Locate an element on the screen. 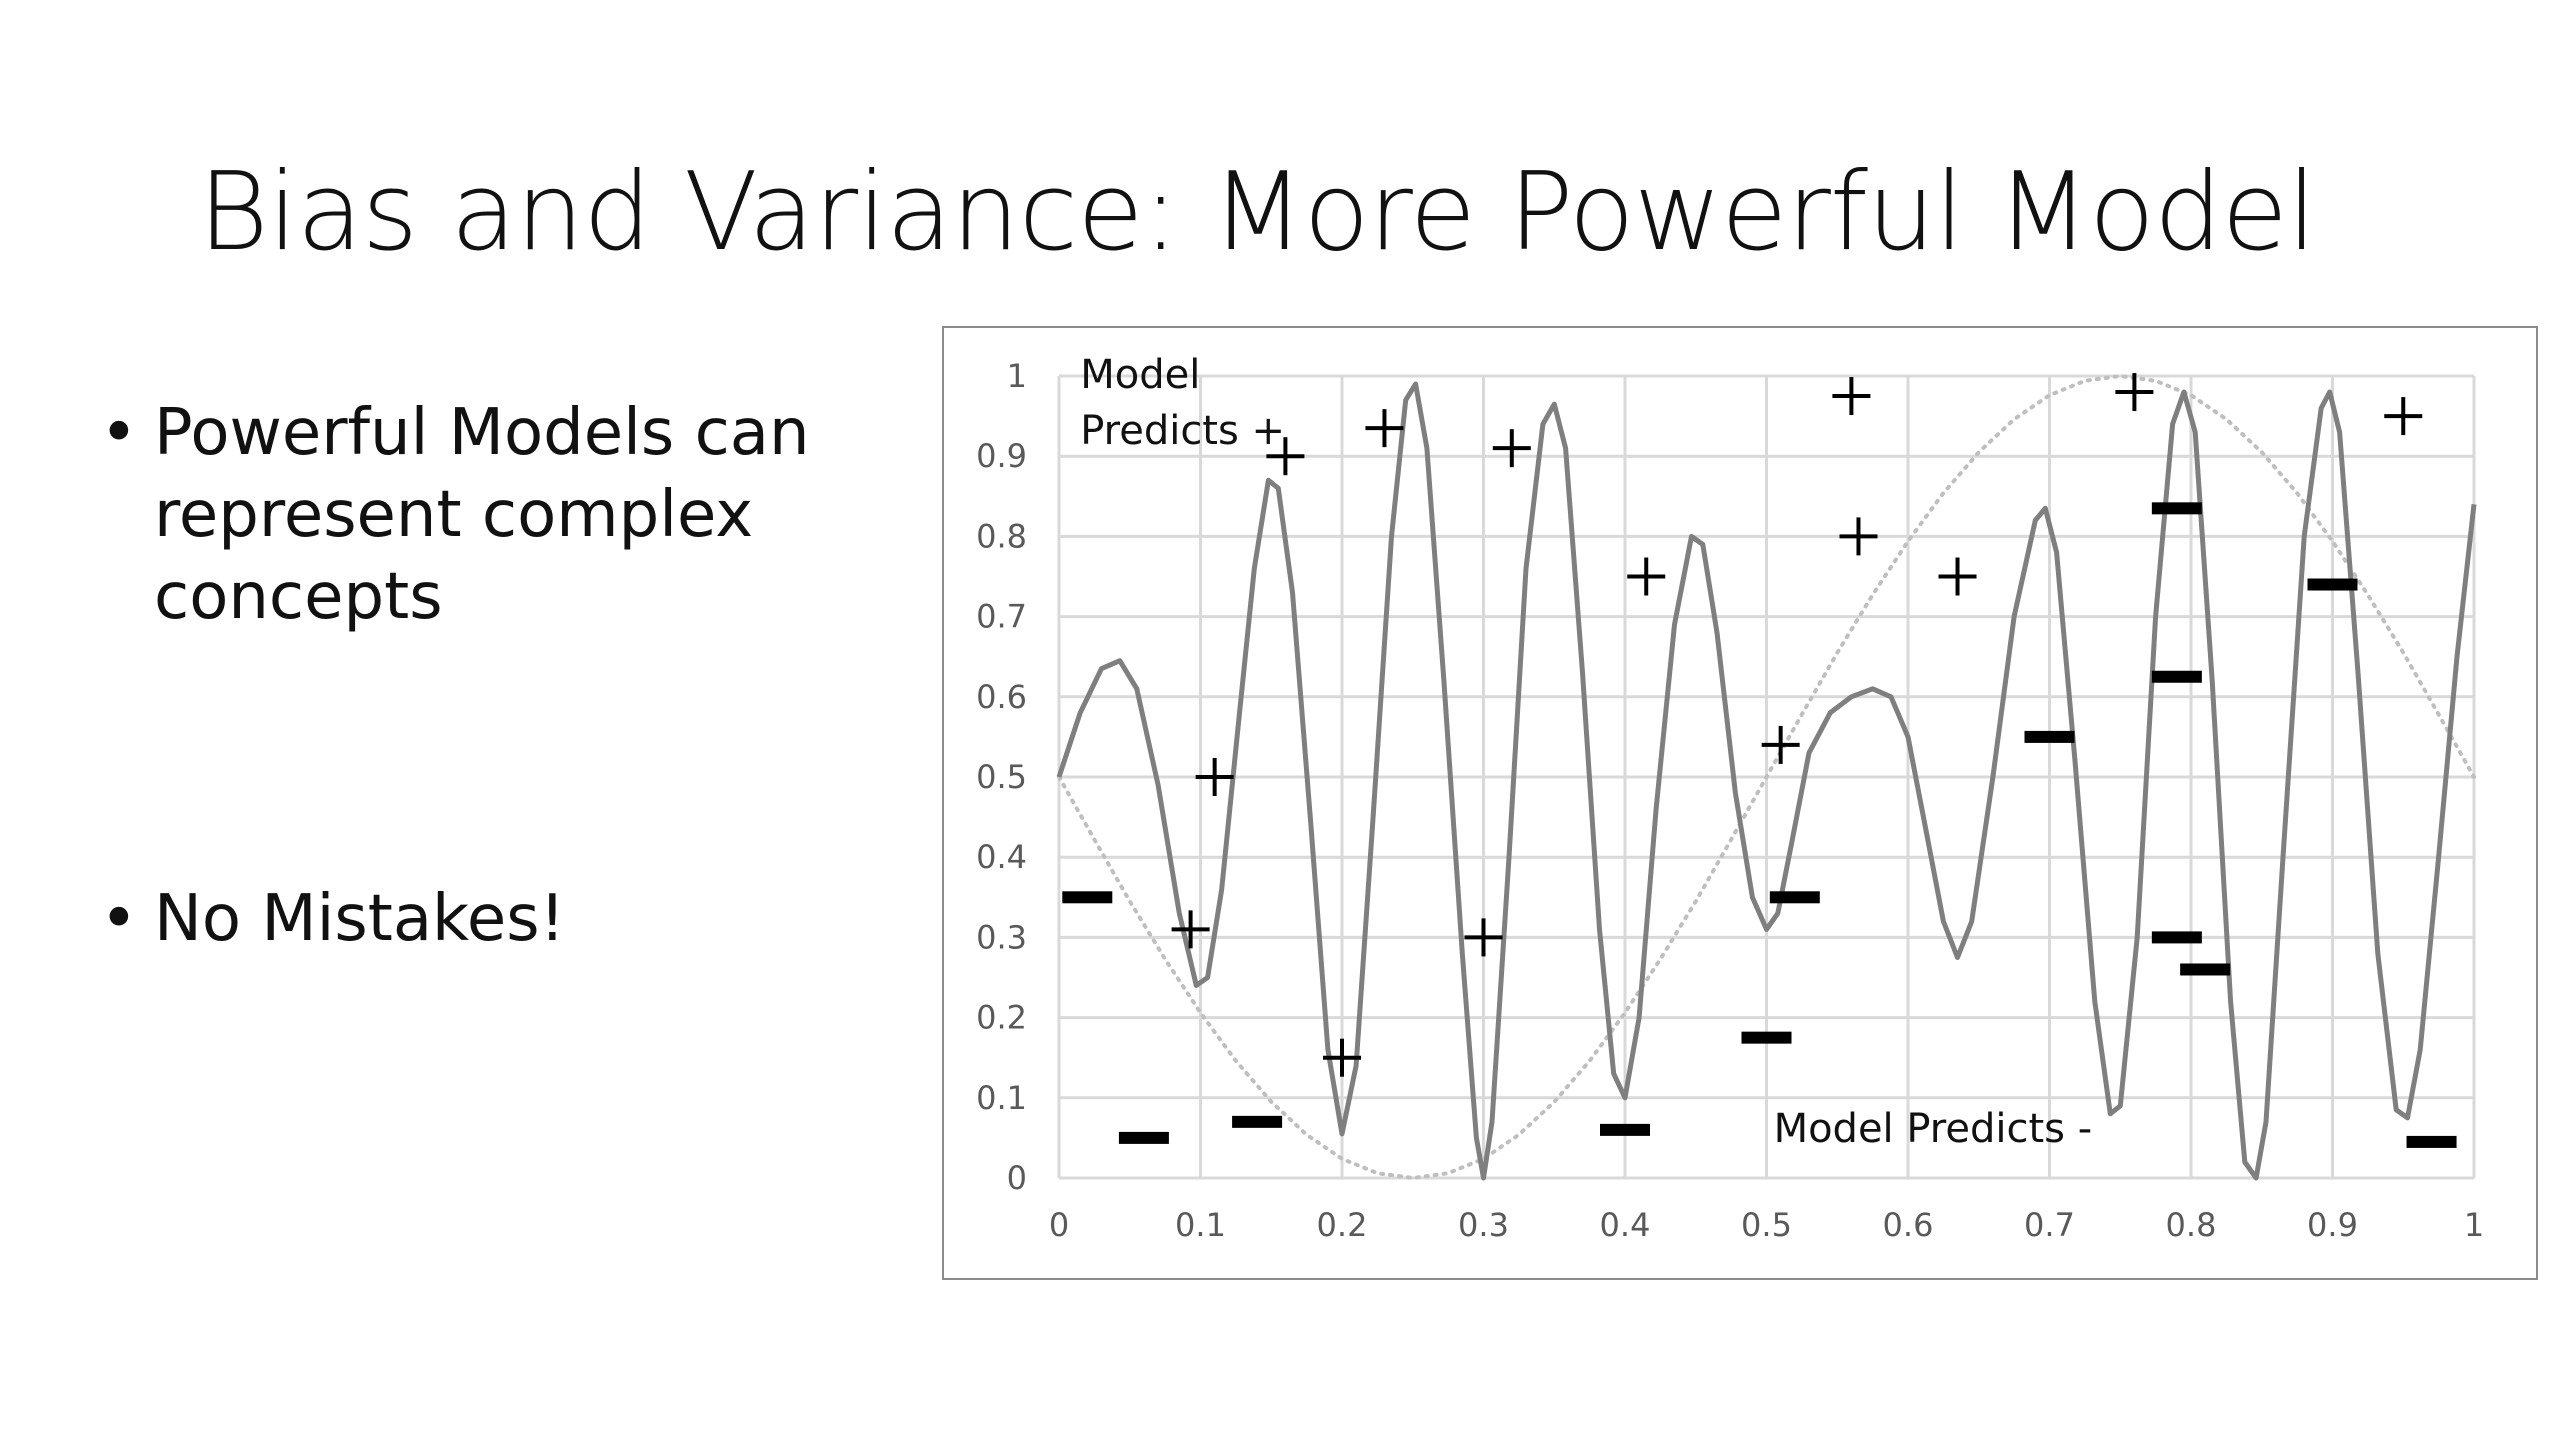 This screenshot has height=1440, width=2560. y-tick-label: 0.4 is located at coordinates (1001, 857).